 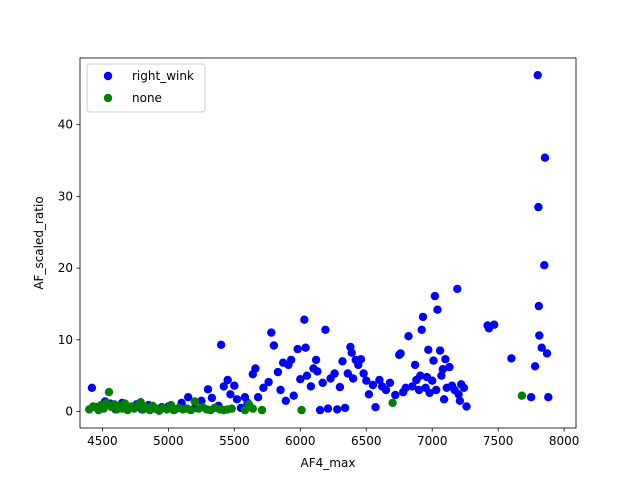 I want to click on y-tick-label: 40, so click(x=65, y=125).